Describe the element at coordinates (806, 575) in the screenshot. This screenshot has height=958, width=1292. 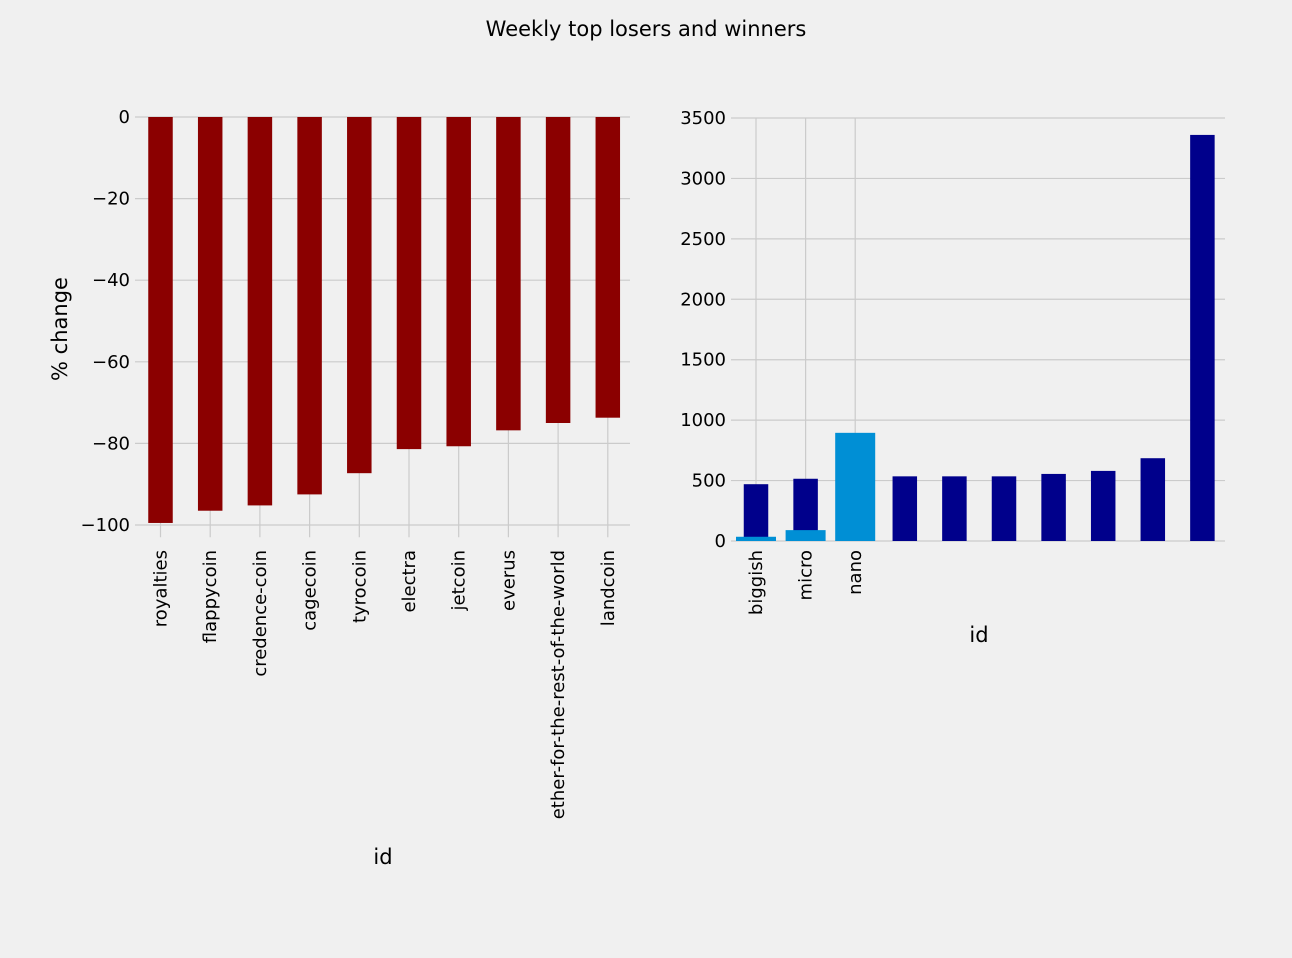
I see `winners-x-tick-label: micro` at that location.